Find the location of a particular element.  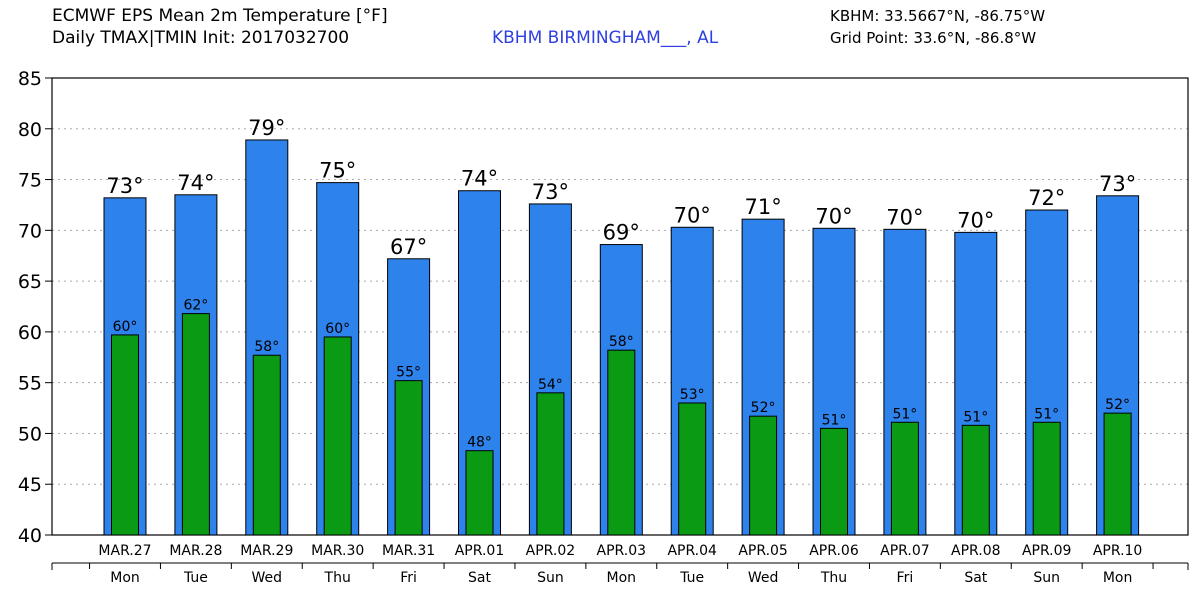

chart-subtitle: Daily TMAX|TMIN Init: 2017032700 is located at coordinates (201, 38).